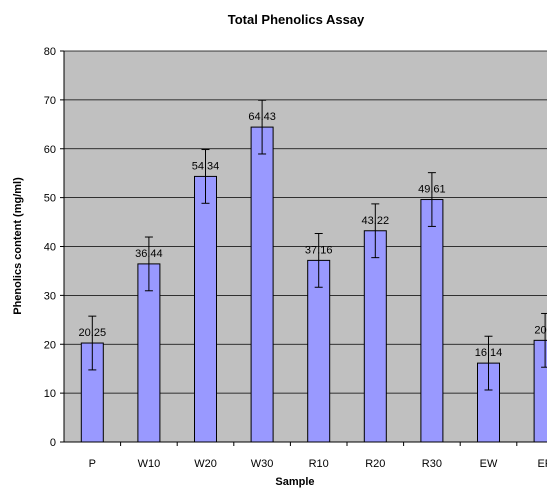 The image size is (547, 488). Describe the element at coordinates (50, 296) in the screenshot. I see `y-tick-label: 30` at that location.